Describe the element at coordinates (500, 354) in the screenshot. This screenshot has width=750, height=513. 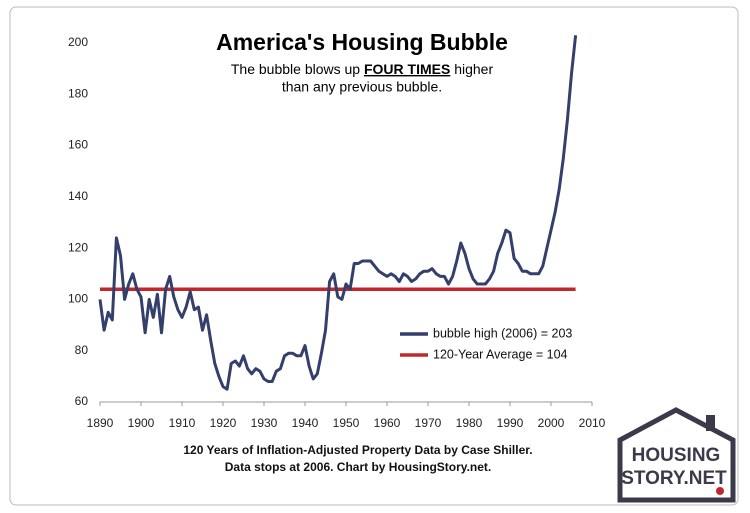
I see `legend-label: 120-Year Average = 104` at that location.